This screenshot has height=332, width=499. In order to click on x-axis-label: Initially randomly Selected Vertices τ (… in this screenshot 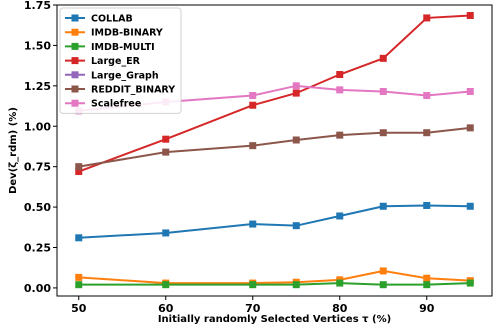, I will do `click(274, 319)`.